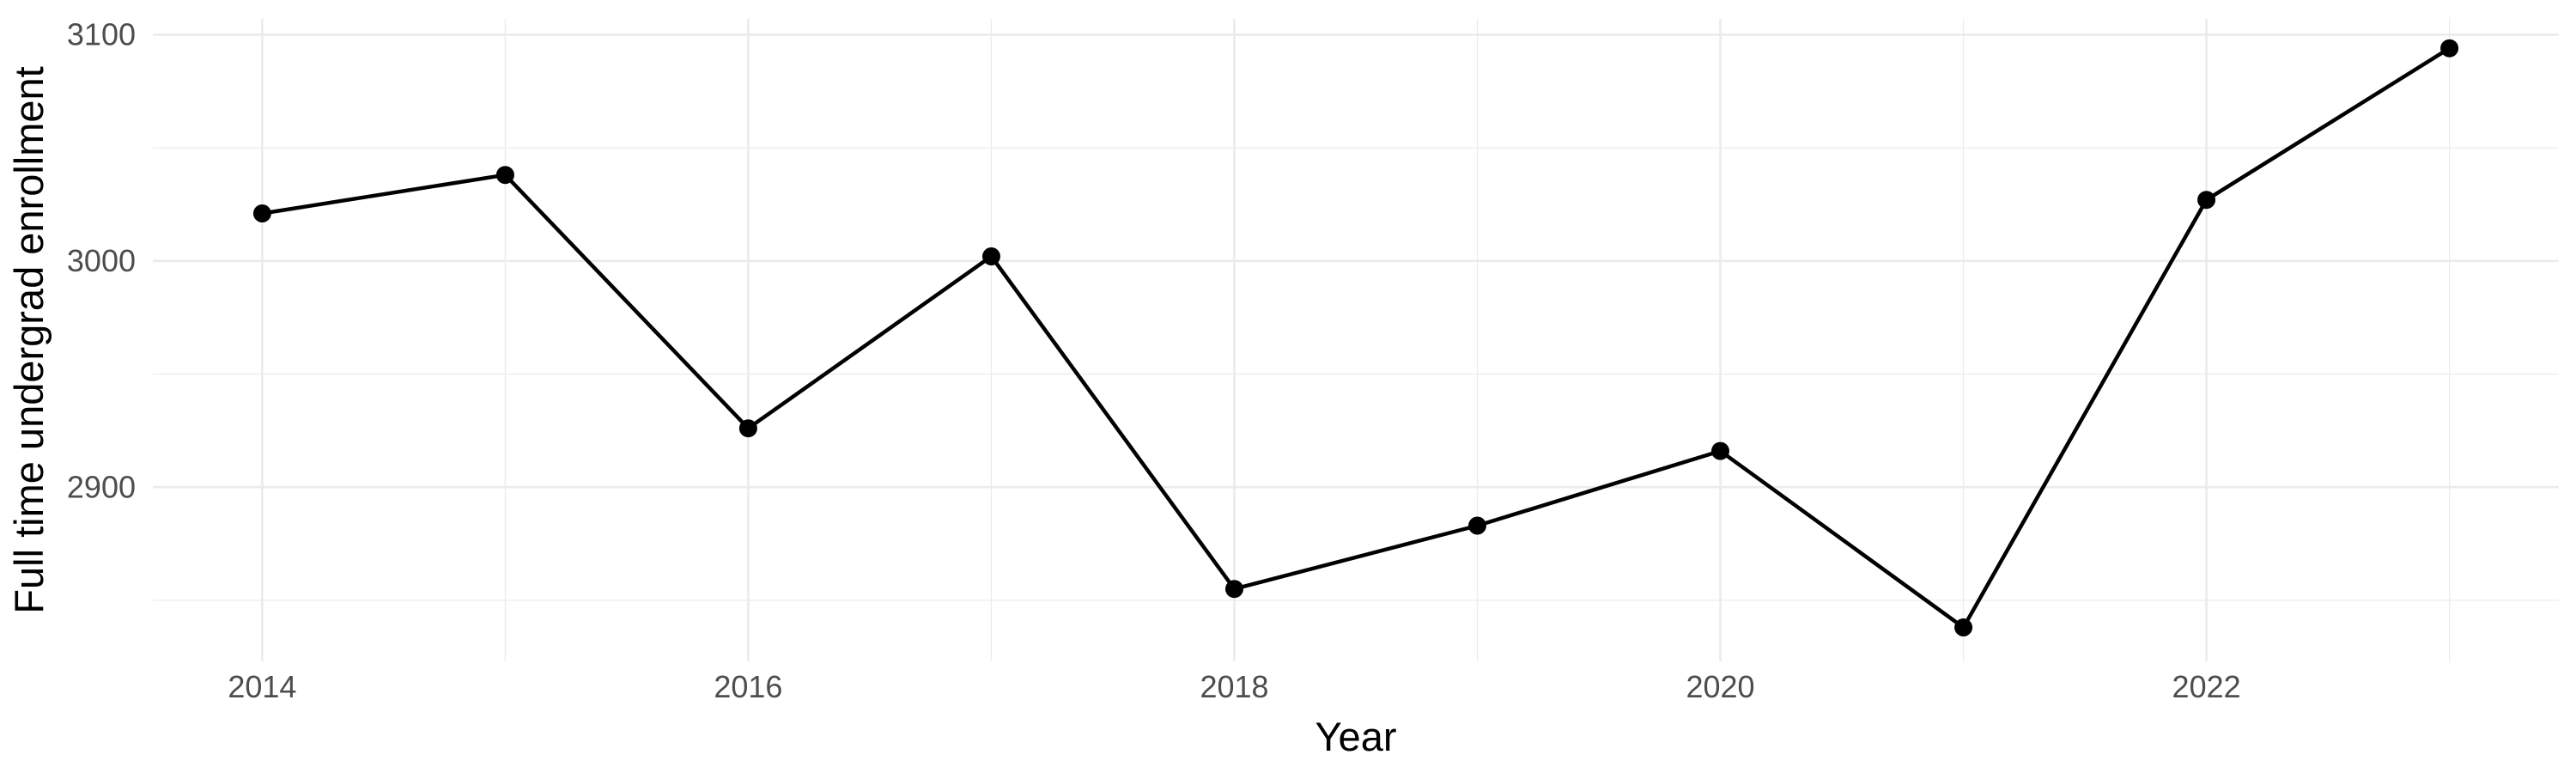 The image size is (2576, 773). Describe the element at coordinates (2449, 48) in the screenshot. I see `data-point-2023` at that location.